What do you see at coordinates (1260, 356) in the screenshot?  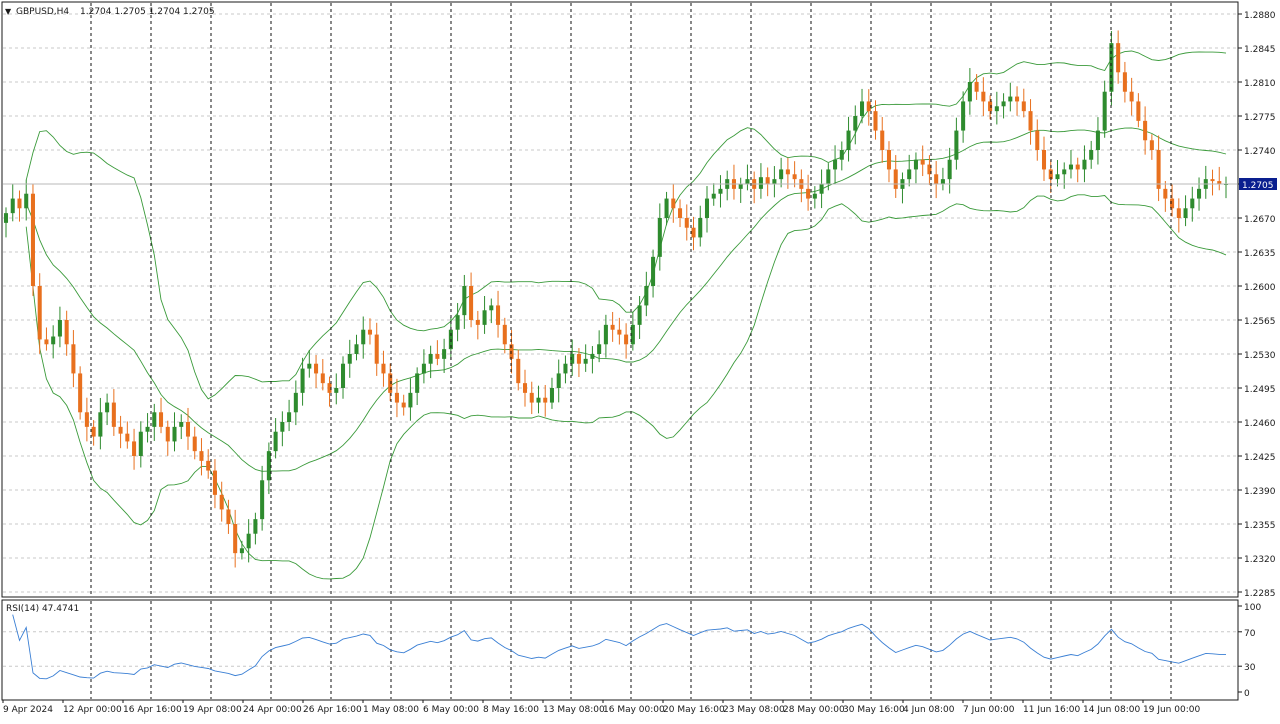 I see `price-tick-label: 1.2530` at bounding box center [1260, 356].